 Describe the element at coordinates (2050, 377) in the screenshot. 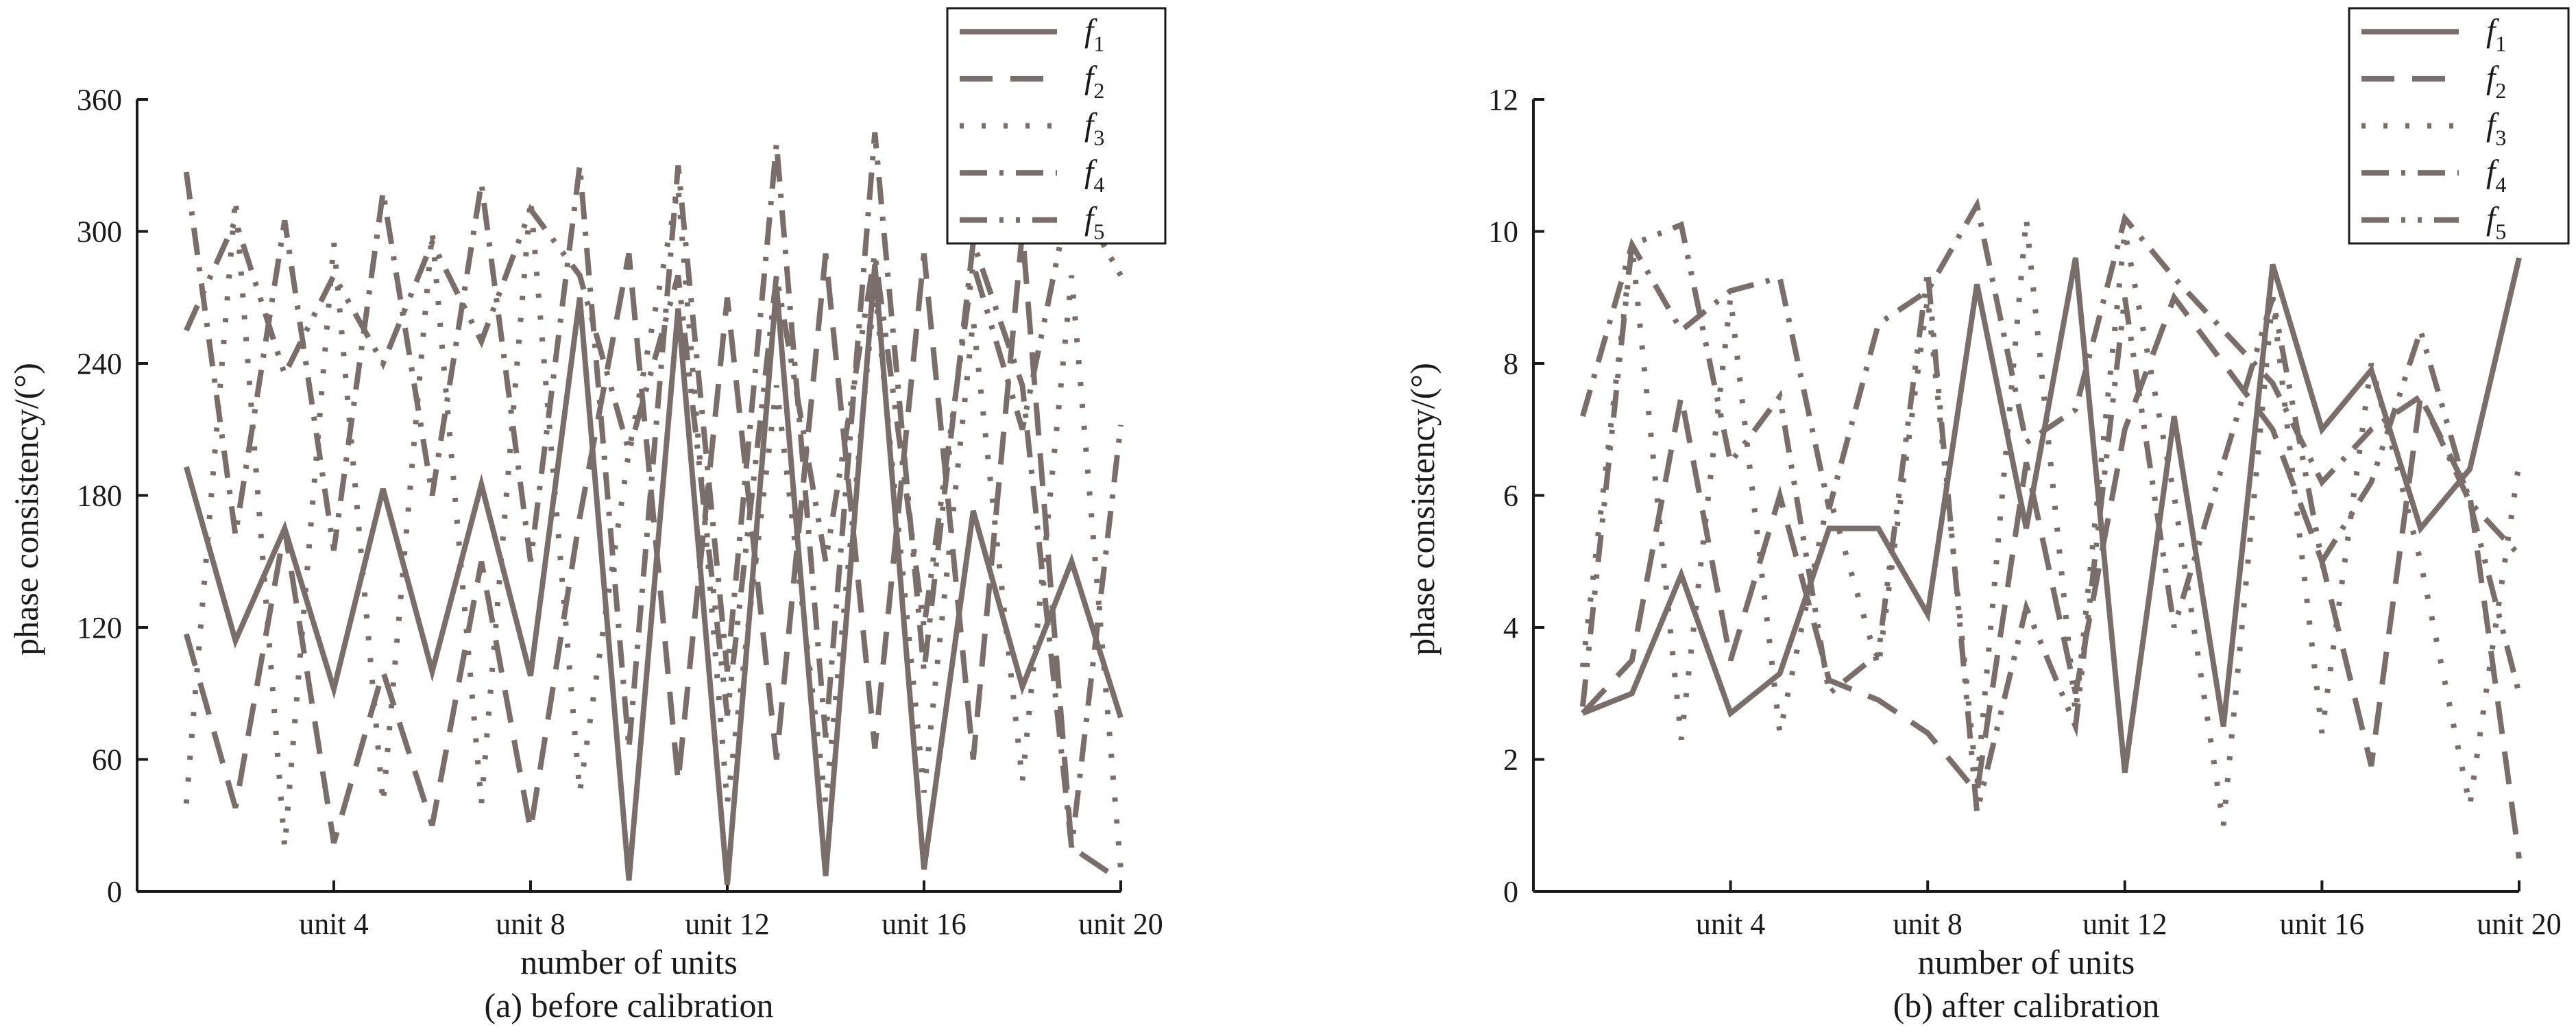

I see `series-line-f4` at that location.